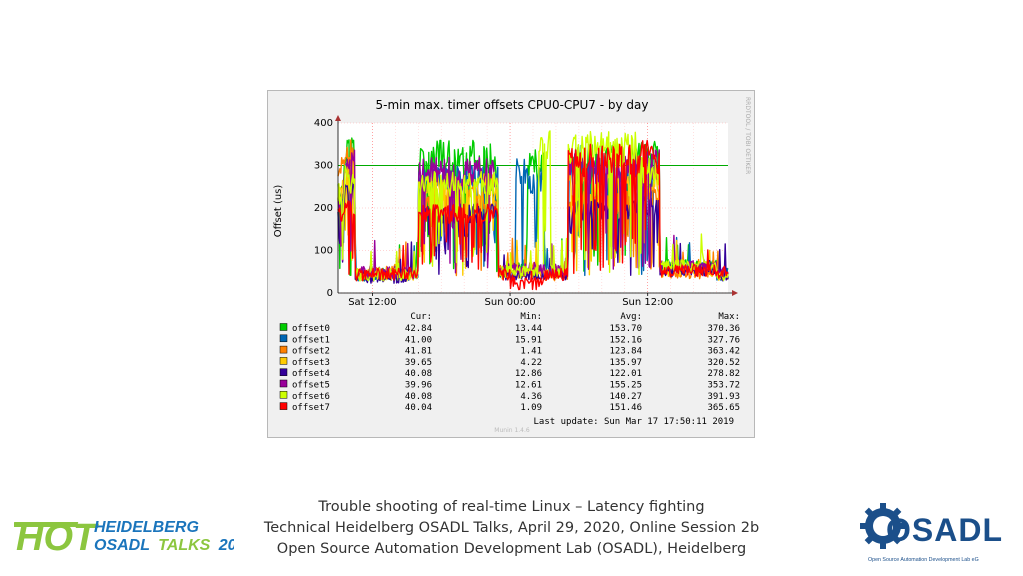 This screenshot has height=576, width=1023. I want to click on hot-logo-year: 2020, so click(226, 545).